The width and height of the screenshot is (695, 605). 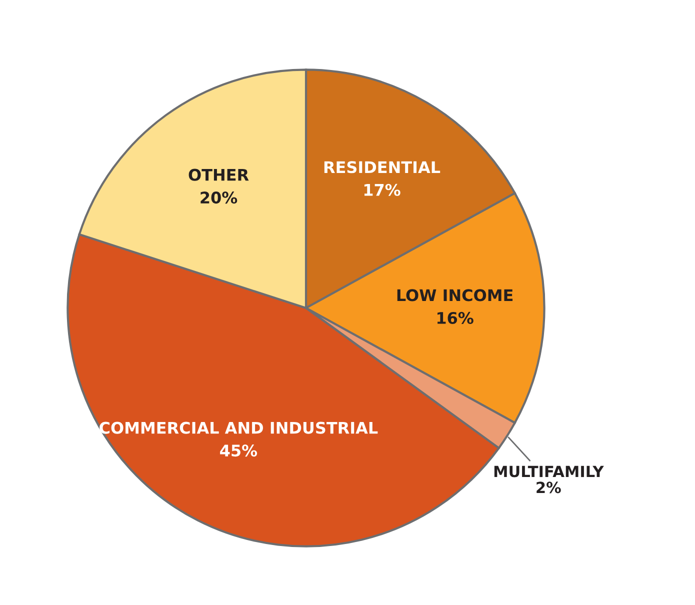 I want to click on data-label: 45%, so click(x=239, y=450).